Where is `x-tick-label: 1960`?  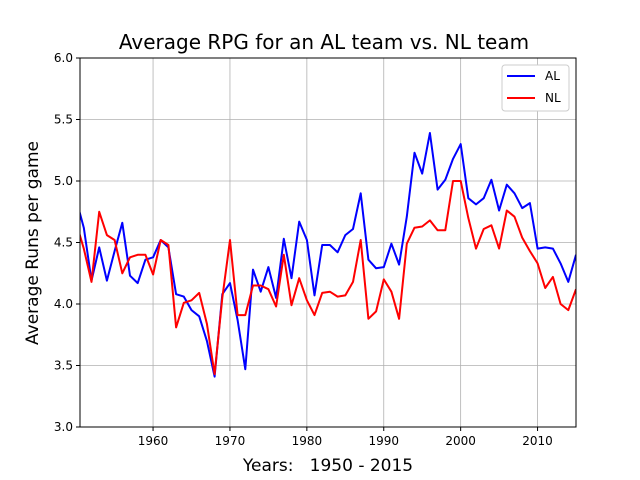 x-tick-label: 1960 is located at coordinates (153, 441).